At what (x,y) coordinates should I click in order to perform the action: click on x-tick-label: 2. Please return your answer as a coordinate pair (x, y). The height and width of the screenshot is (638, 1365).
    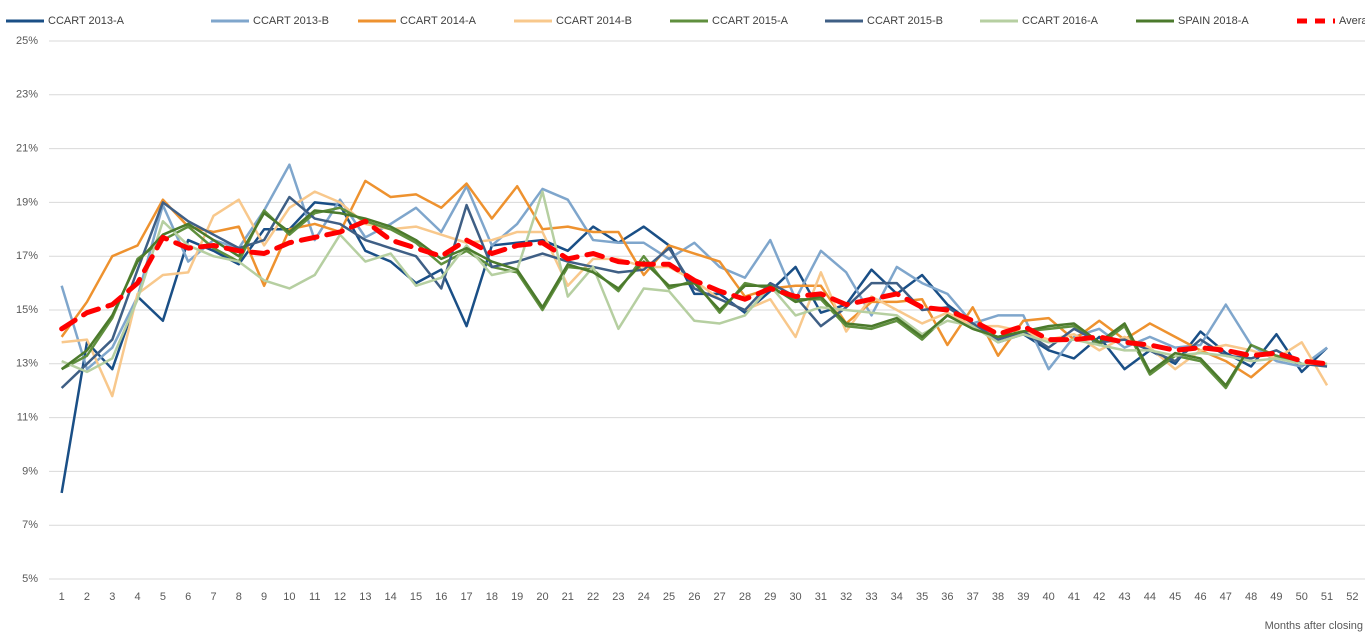
    Looking at the image, I should click on (87, 597).